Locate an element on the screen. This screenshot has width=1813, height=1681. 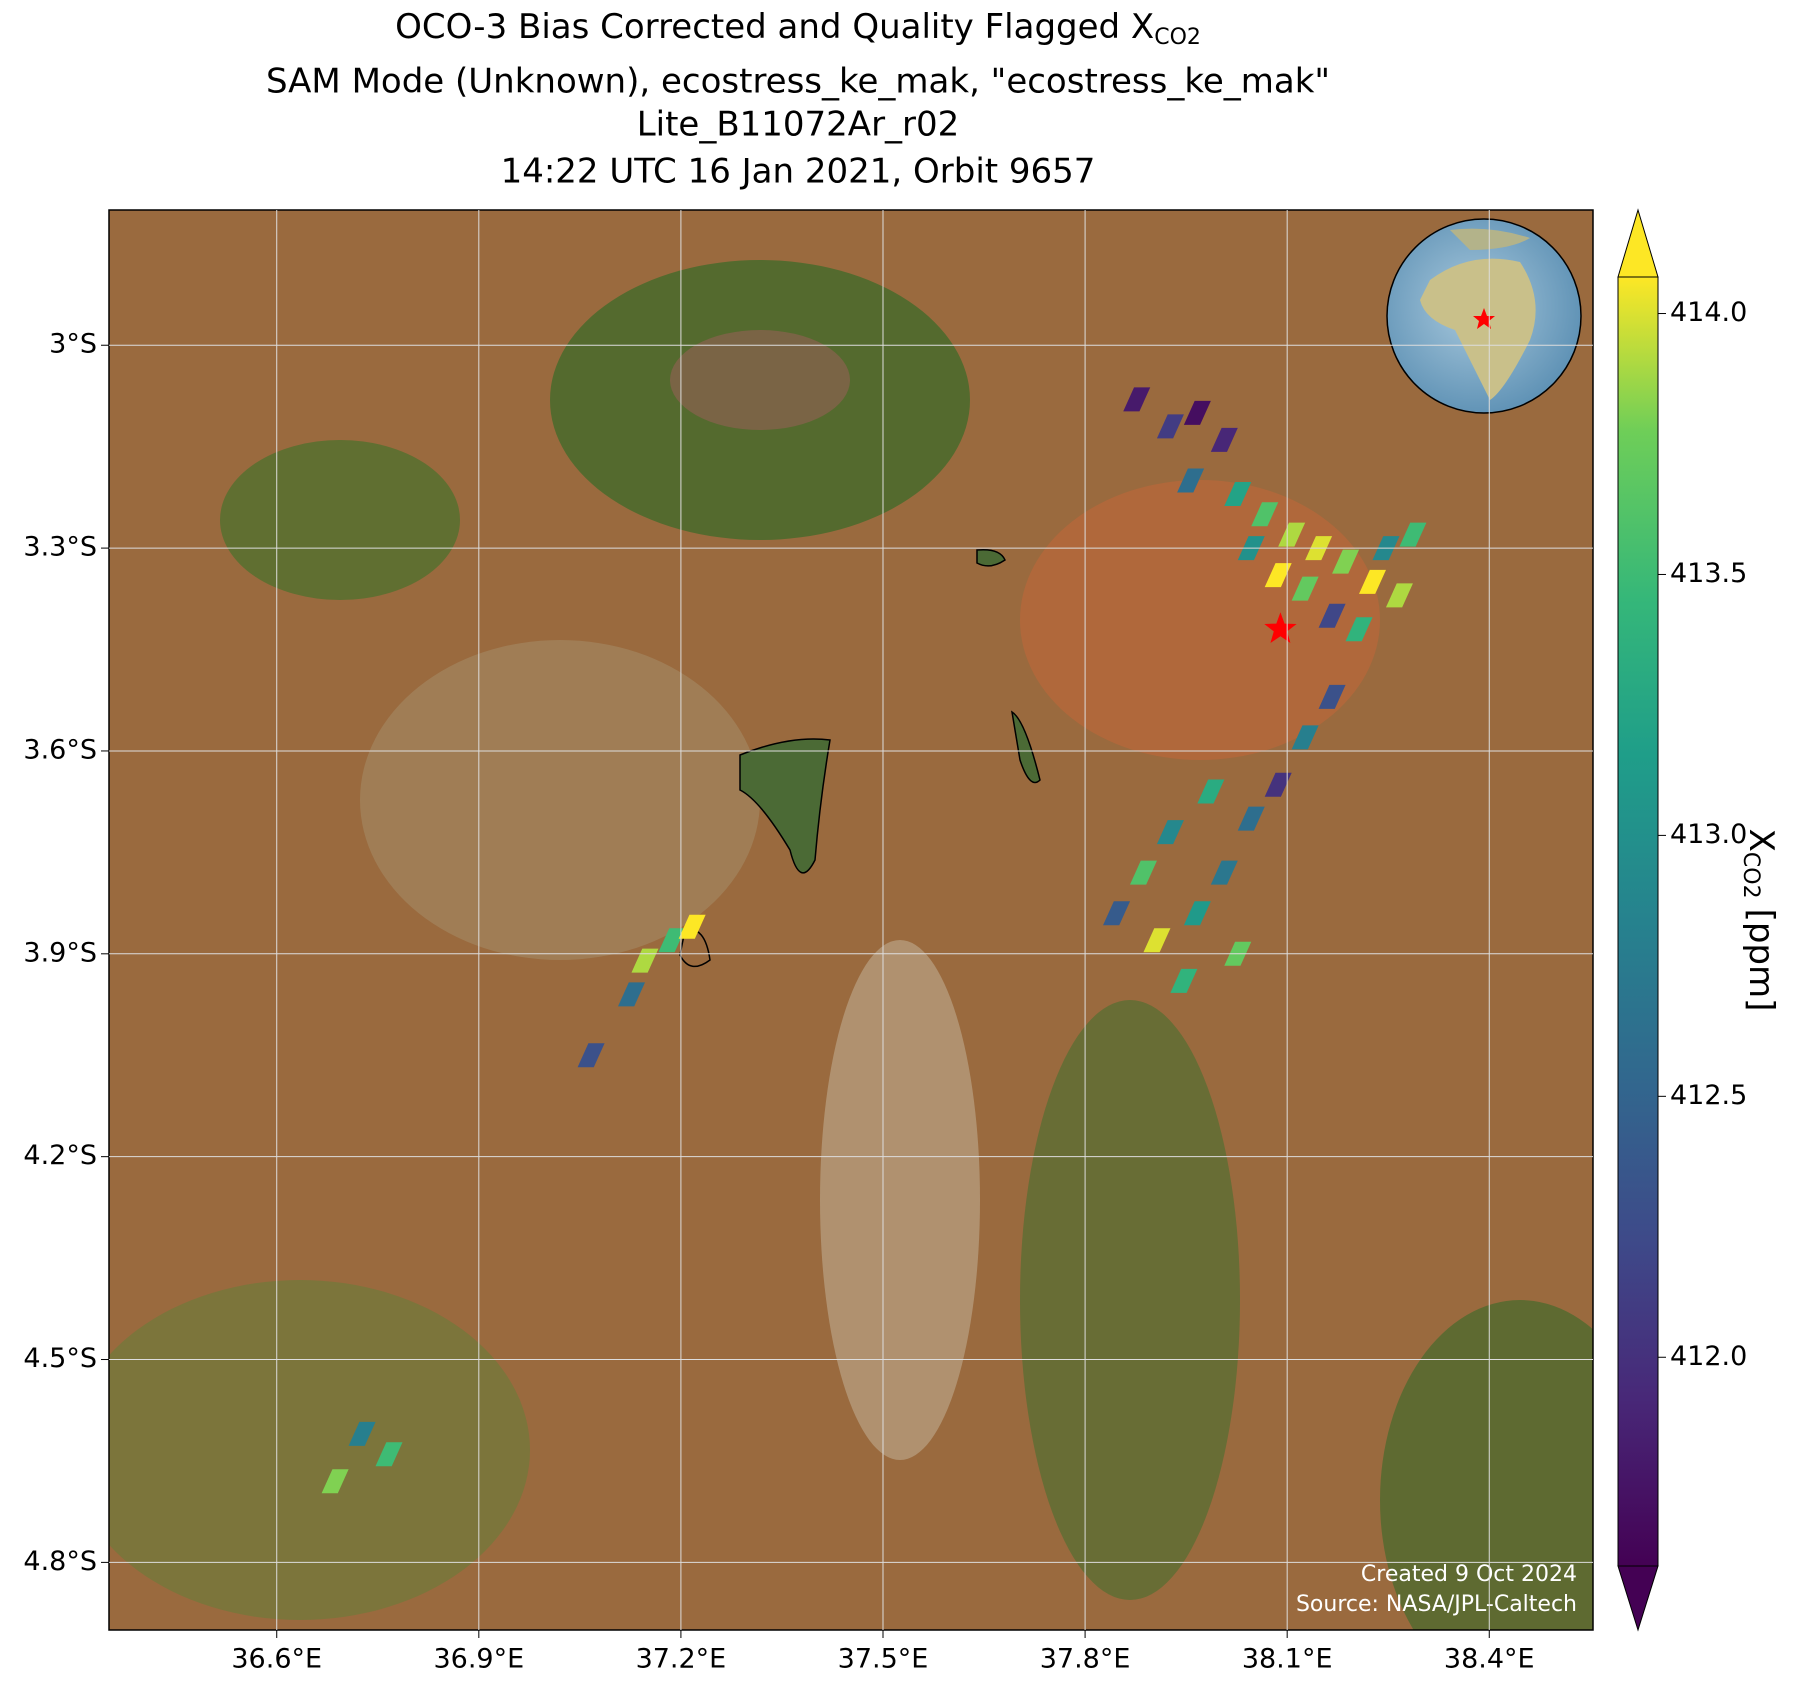
target-star is located at coordinates (1280, 627).